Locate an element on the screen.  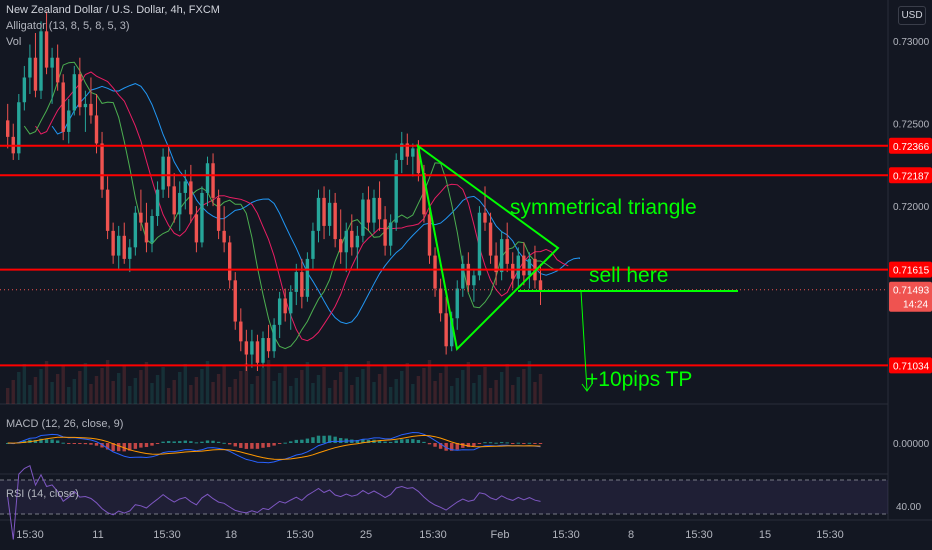
rsi-line is located at coordinates (274, 502).